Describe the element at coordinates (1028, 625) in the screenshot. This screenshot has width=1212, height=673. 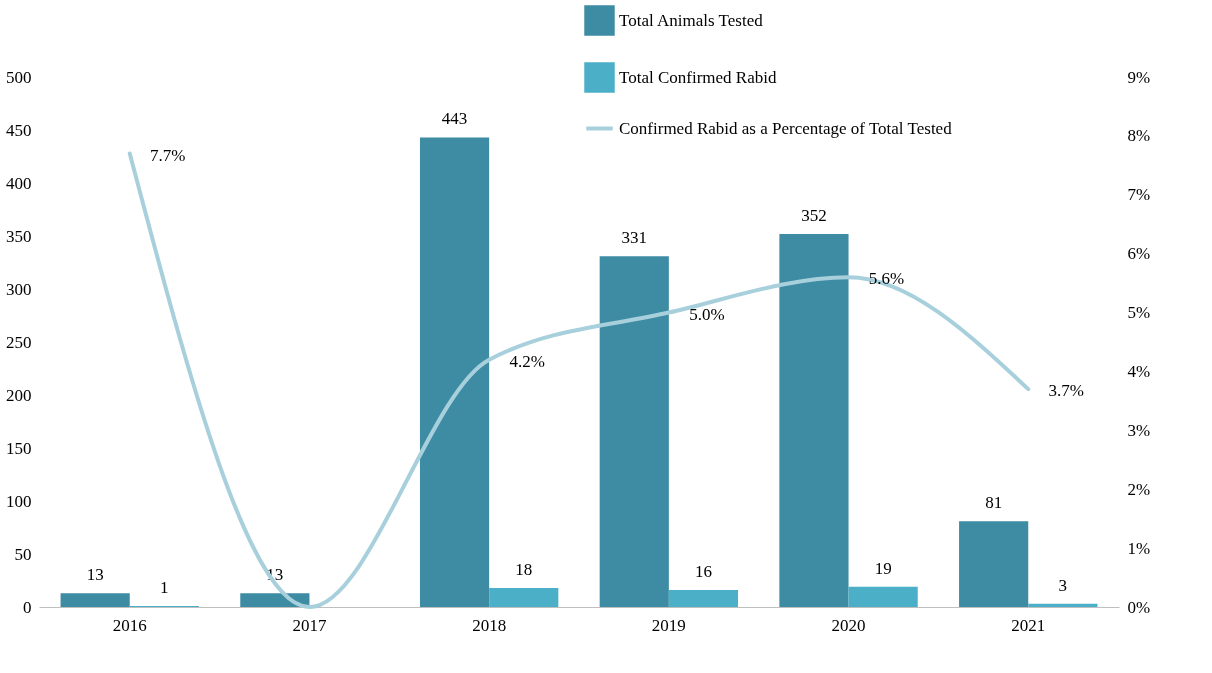
I see `x-tick-label: 2021` at that location.